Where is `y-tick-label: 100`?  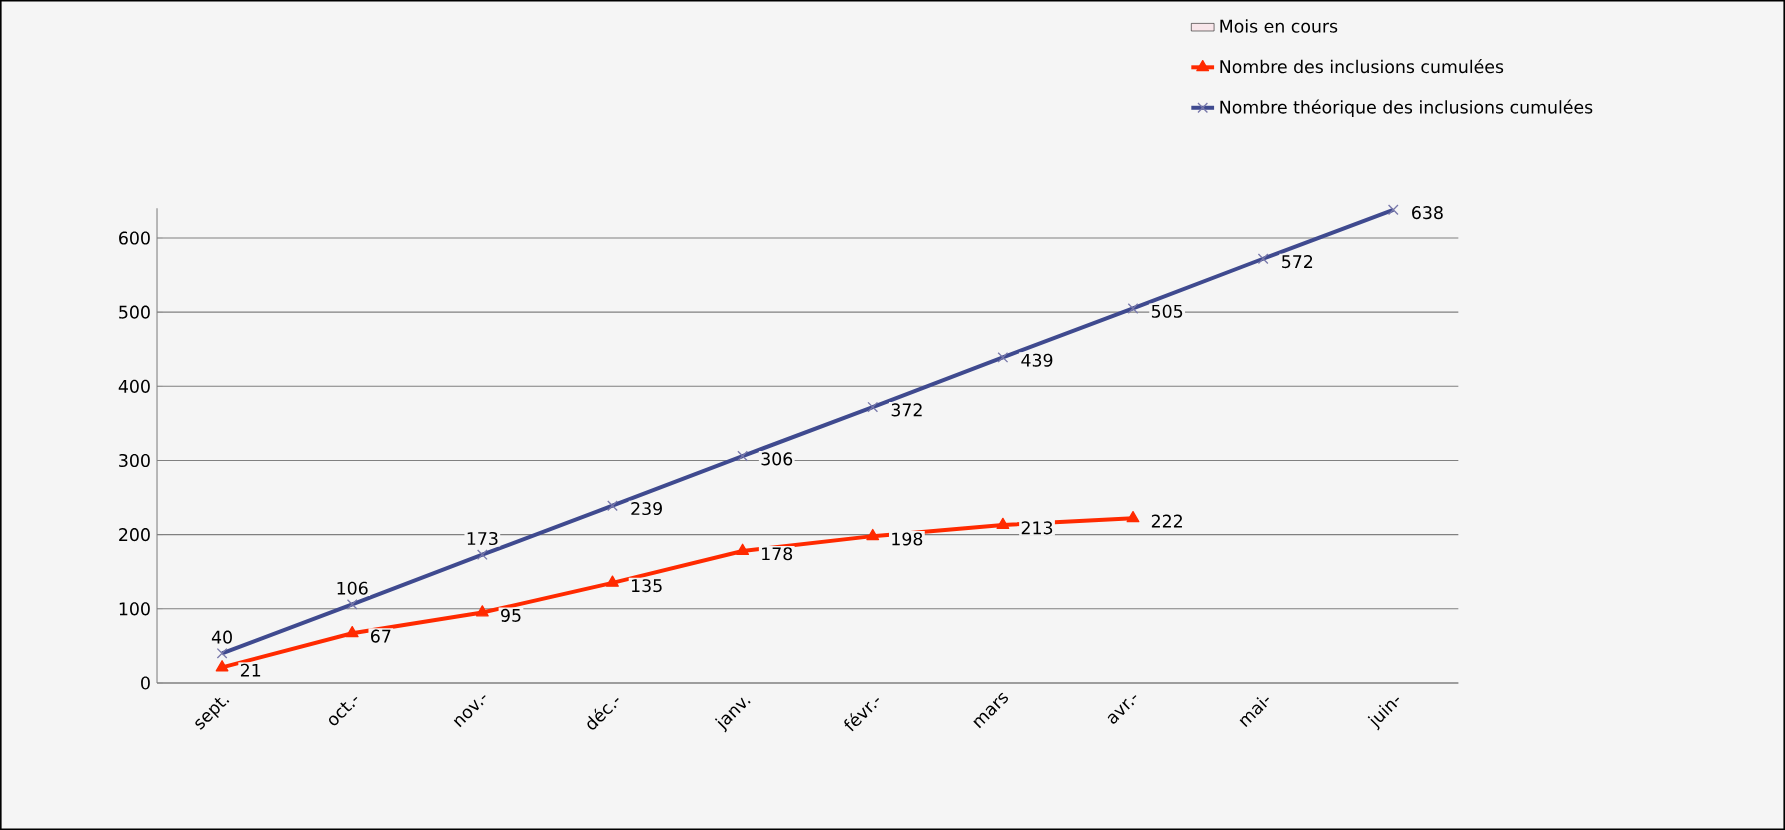
y-tick-label: 100 is located at coordinates (134, 609).